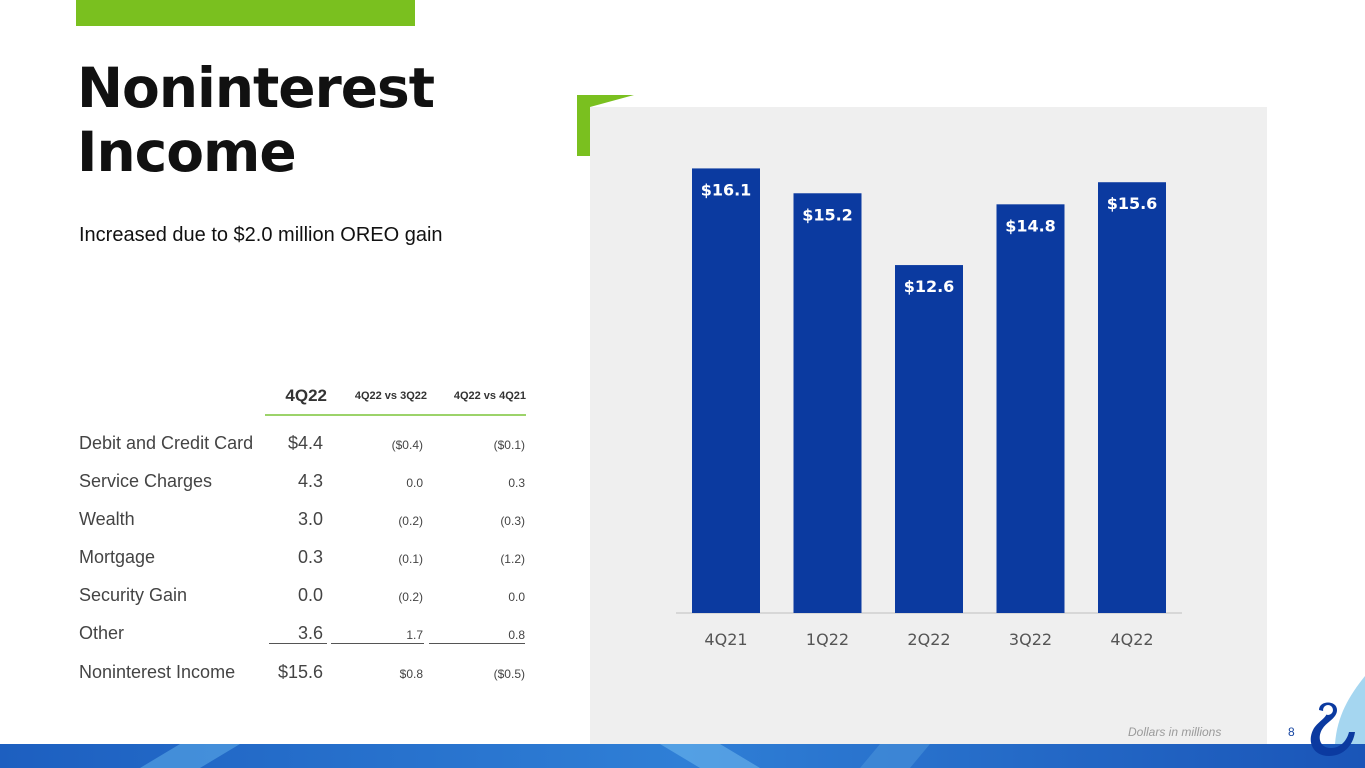  Describe the element at coordinates (1175, 732) in the screenshot. I see `footnote: Dollars in millions` at that location.